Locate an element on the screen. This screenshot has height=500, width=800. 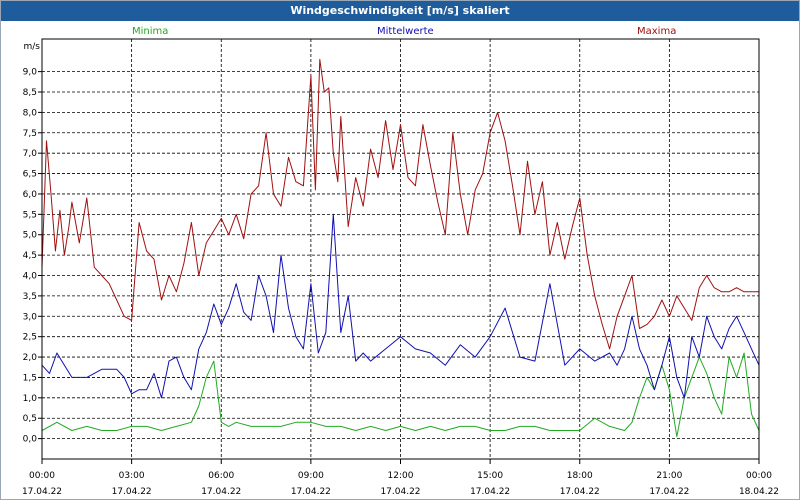
y-tick-label: 9,0 is located at coordinates (30, 73).